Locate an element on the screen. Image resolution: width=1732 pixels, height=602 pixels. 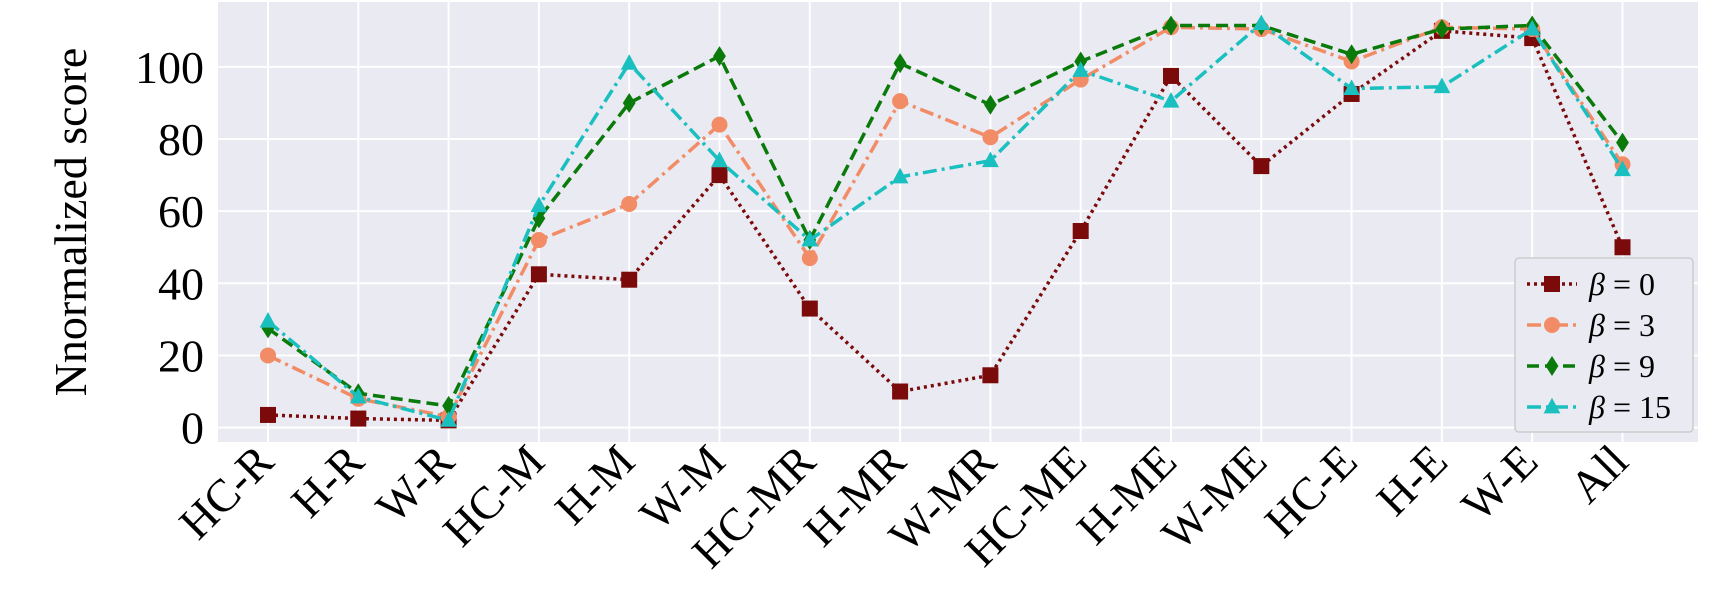
legend-label: β = 0 is located at coordinates (1621, 284).